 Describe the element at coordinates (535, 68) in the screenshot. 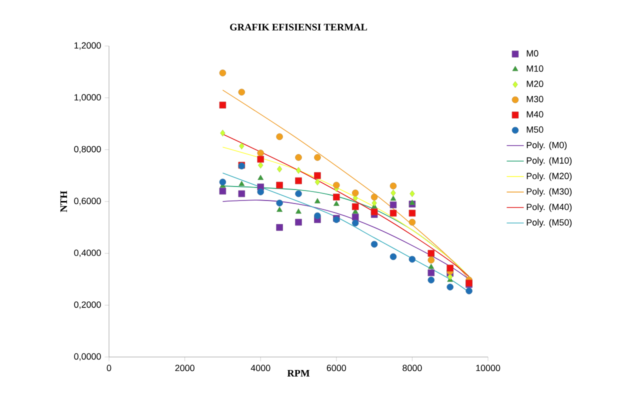

I see `legend-label: M10` at that location.